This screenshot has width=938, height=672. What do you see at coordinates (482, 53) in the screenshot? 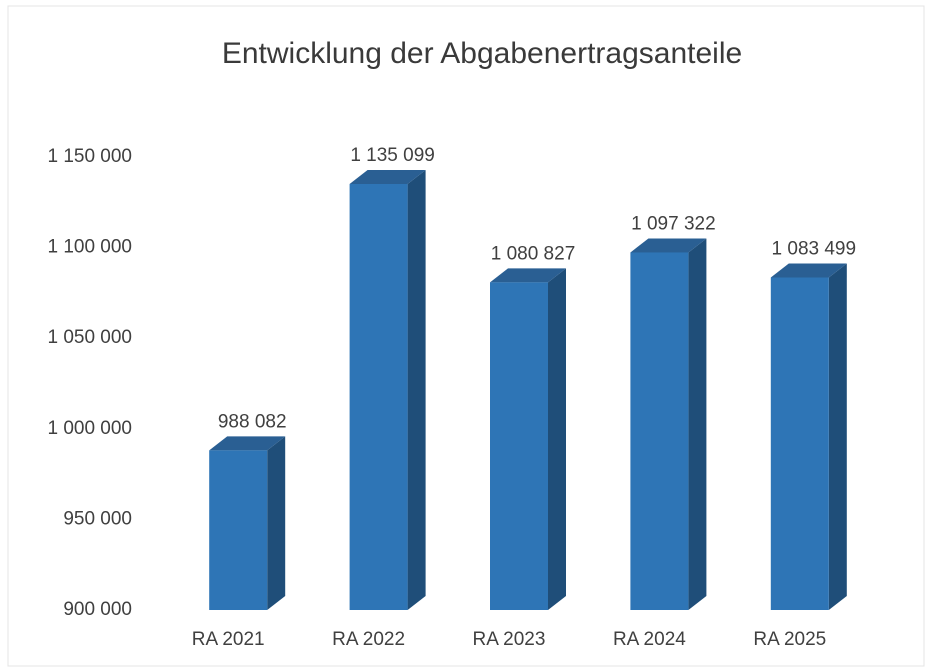
I see `chart-title: Entwicklung der Abgabenertragsanteile` at bounding box center [482, 53].